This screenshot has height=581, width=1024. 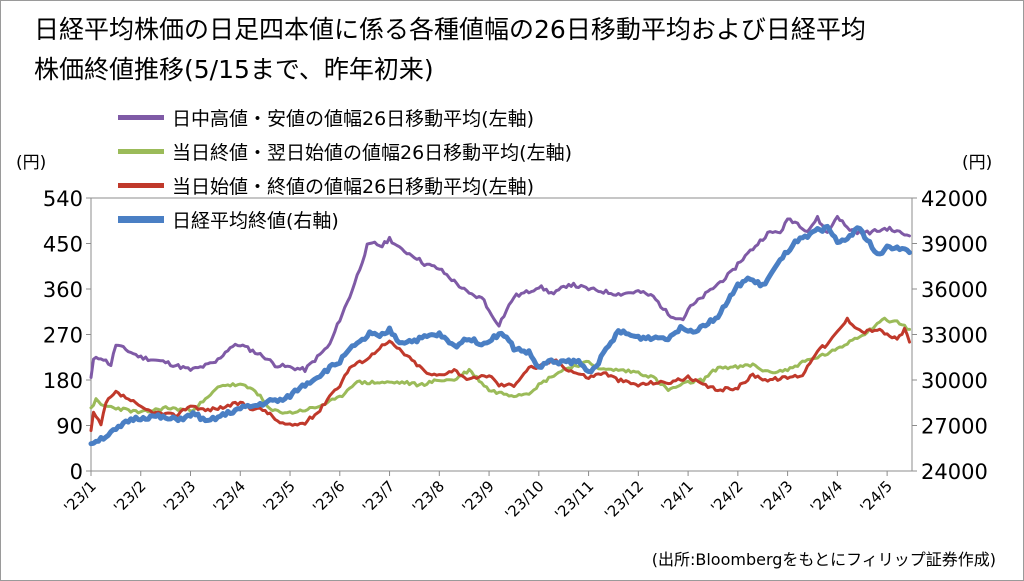 What do you see at coordinates (63, 336) in the screenshot?
I see `left-tick-label: 270` at bounding box center [63, 336].